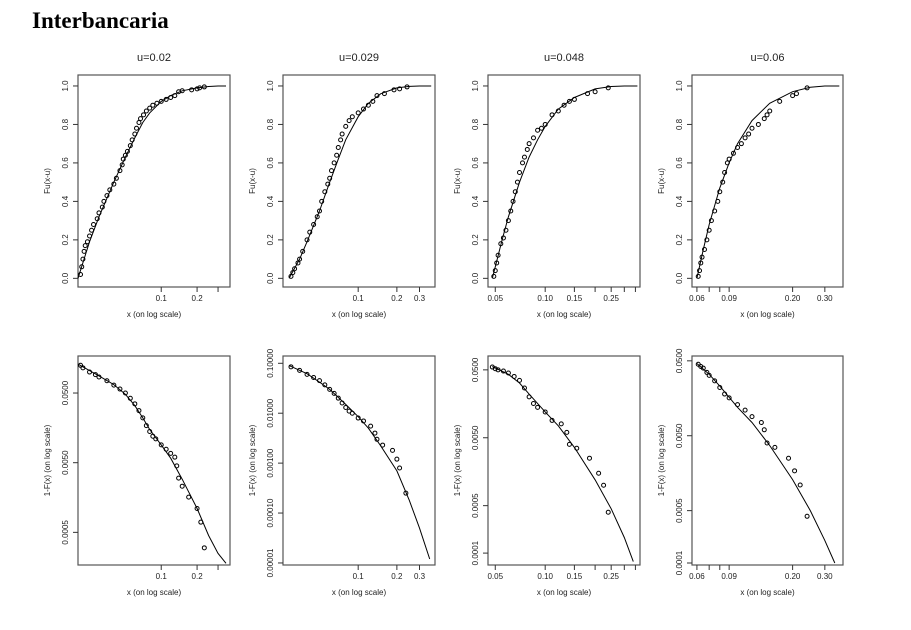  Describe the element at coordinates (397, 576) in the screenshot. I see `x-tick-label: 0.2` at that location.